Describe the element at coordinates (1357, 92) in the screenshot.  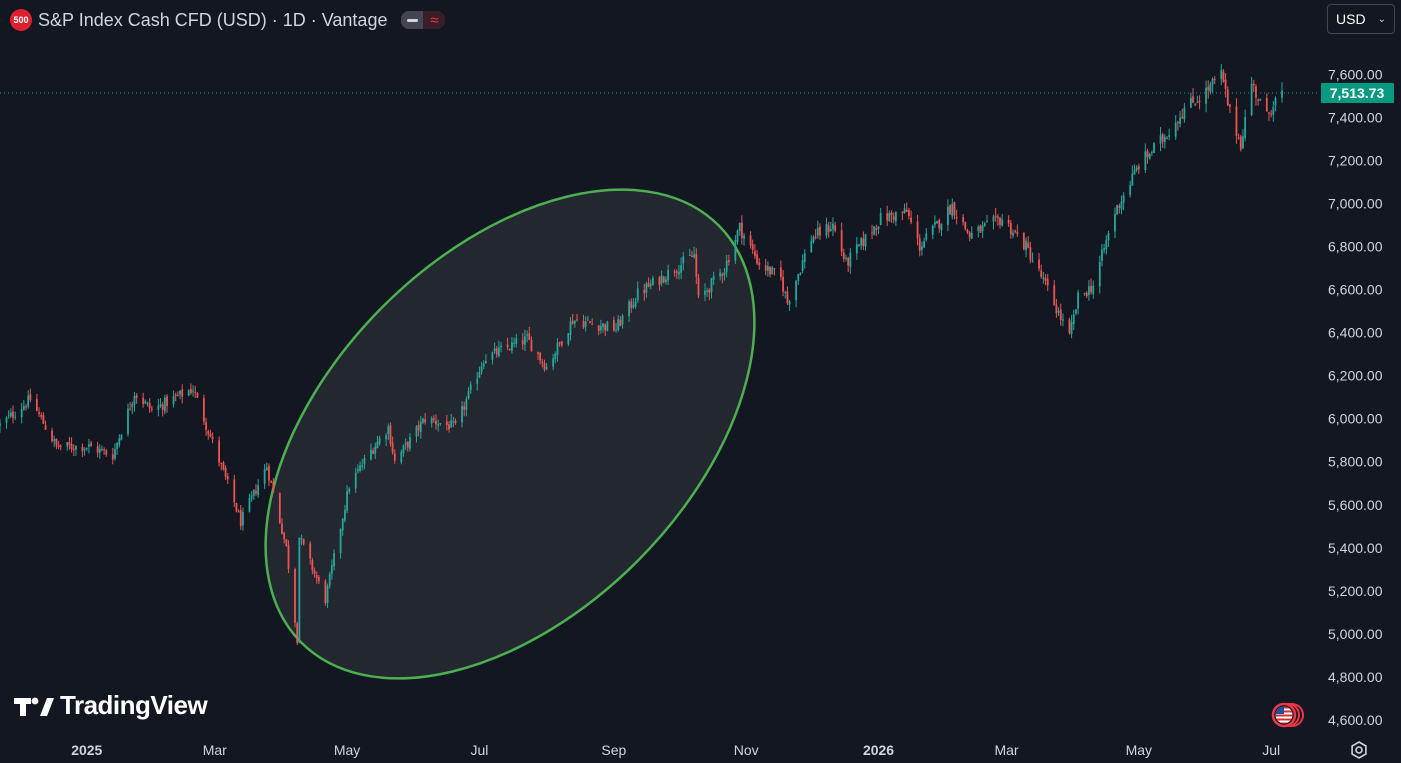
I see `last-price-label: 7,513.73` at that location.